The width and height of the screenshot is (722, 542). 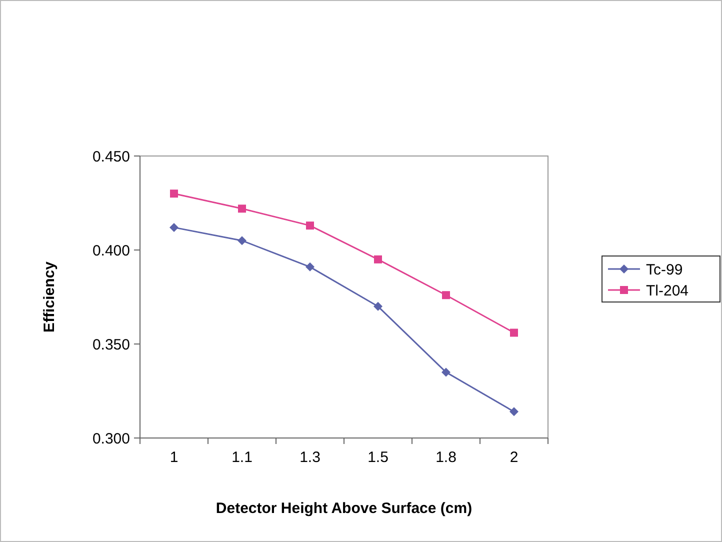 I want to click on y-tick-label: 0.350, so click(x=111, y=345).